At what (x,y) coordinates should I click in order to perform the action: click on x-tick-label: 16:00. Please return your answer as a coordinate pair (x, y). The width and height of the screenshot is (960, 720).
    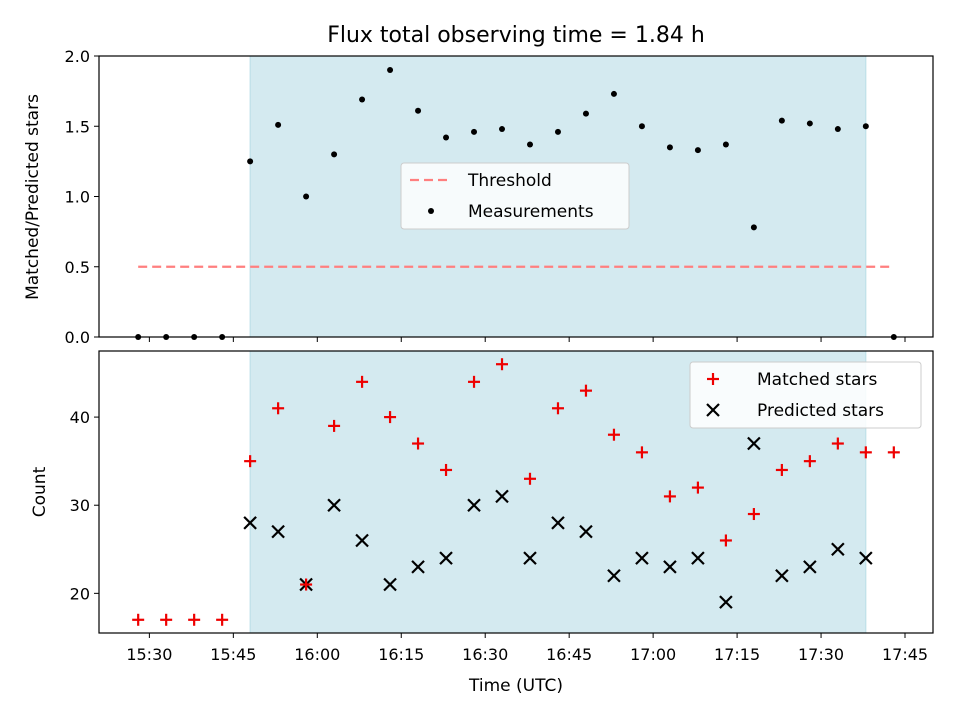
    Looking at the image, I should click on (317, 654).